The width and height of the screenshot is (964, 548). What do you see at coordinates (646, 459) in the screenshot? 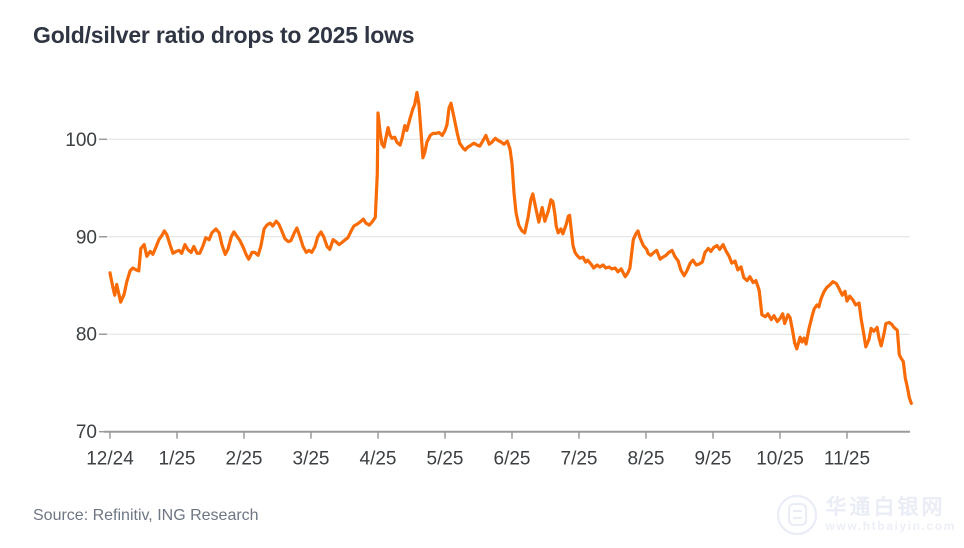
I see `x-axis-tick-label: 8/25` at bounding box center [646, 459].